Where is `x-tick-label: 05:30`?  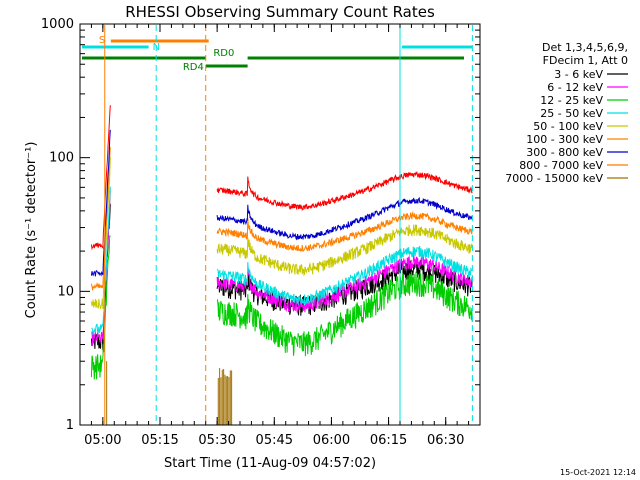 x-tick-label: 05:30 is located at coordinates (216, 440).